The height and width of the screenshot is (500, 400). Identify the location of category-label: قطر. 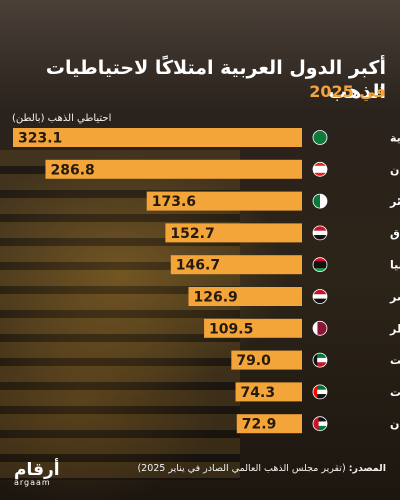
(394, 328).